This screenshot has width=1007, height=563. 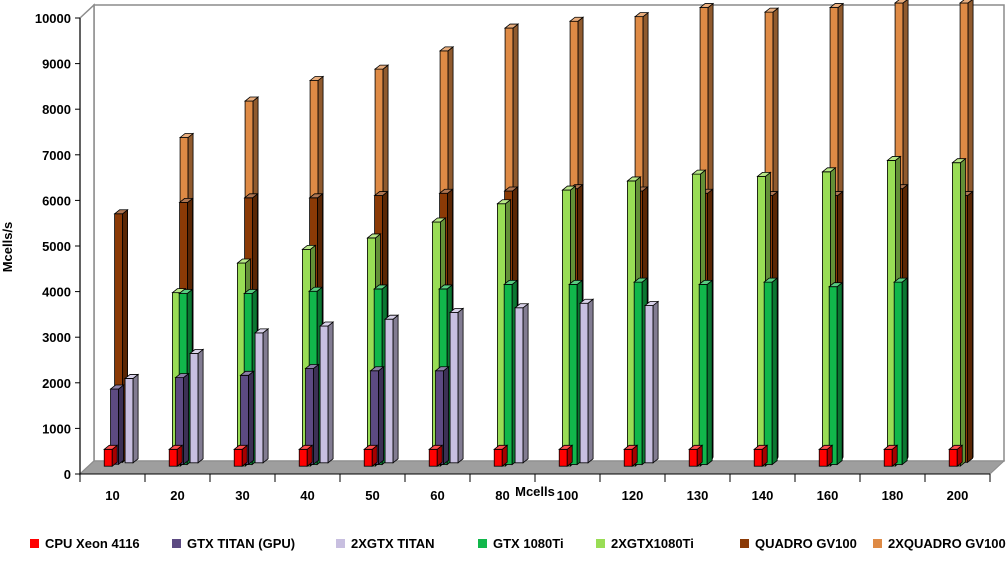 What do you see at coordinates (502, 495) in the screenshot?
I see `x-tick-label: 80` at bounding box center [502, 495].